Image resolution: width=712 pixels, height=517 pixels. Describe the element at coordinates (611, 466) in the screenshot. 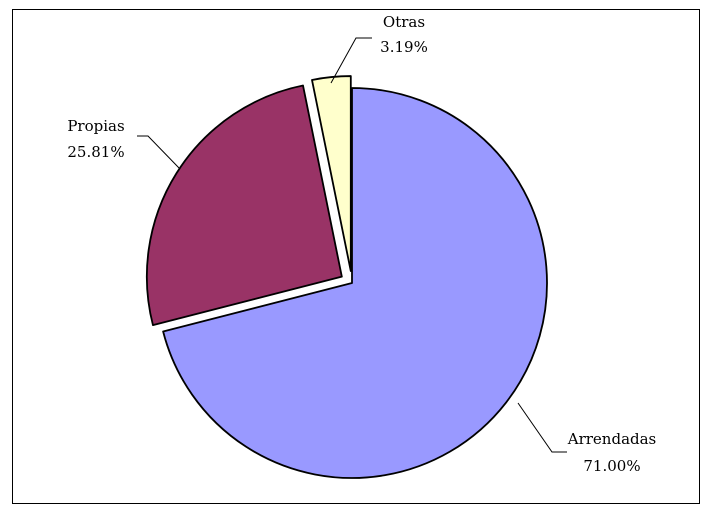

I see `slice-value-arrendadas: 71.00%` at that location.